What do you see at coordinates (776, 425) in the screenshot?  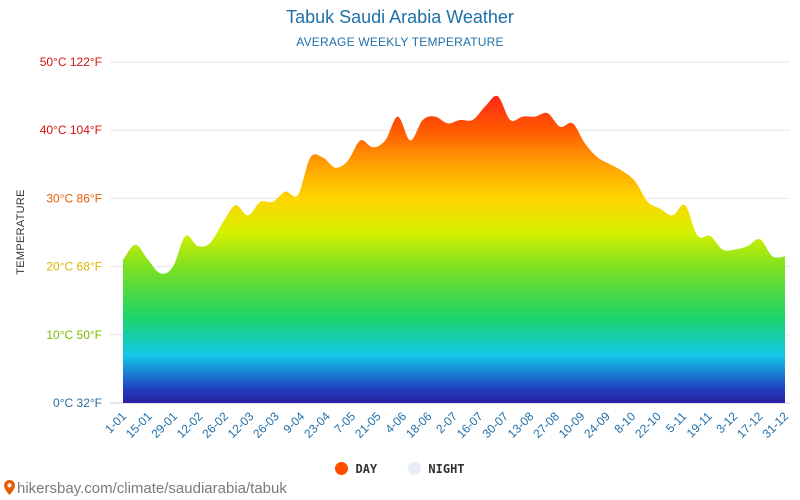 I see `x-tick-label: 31-12` at bounding box center [776, 425].